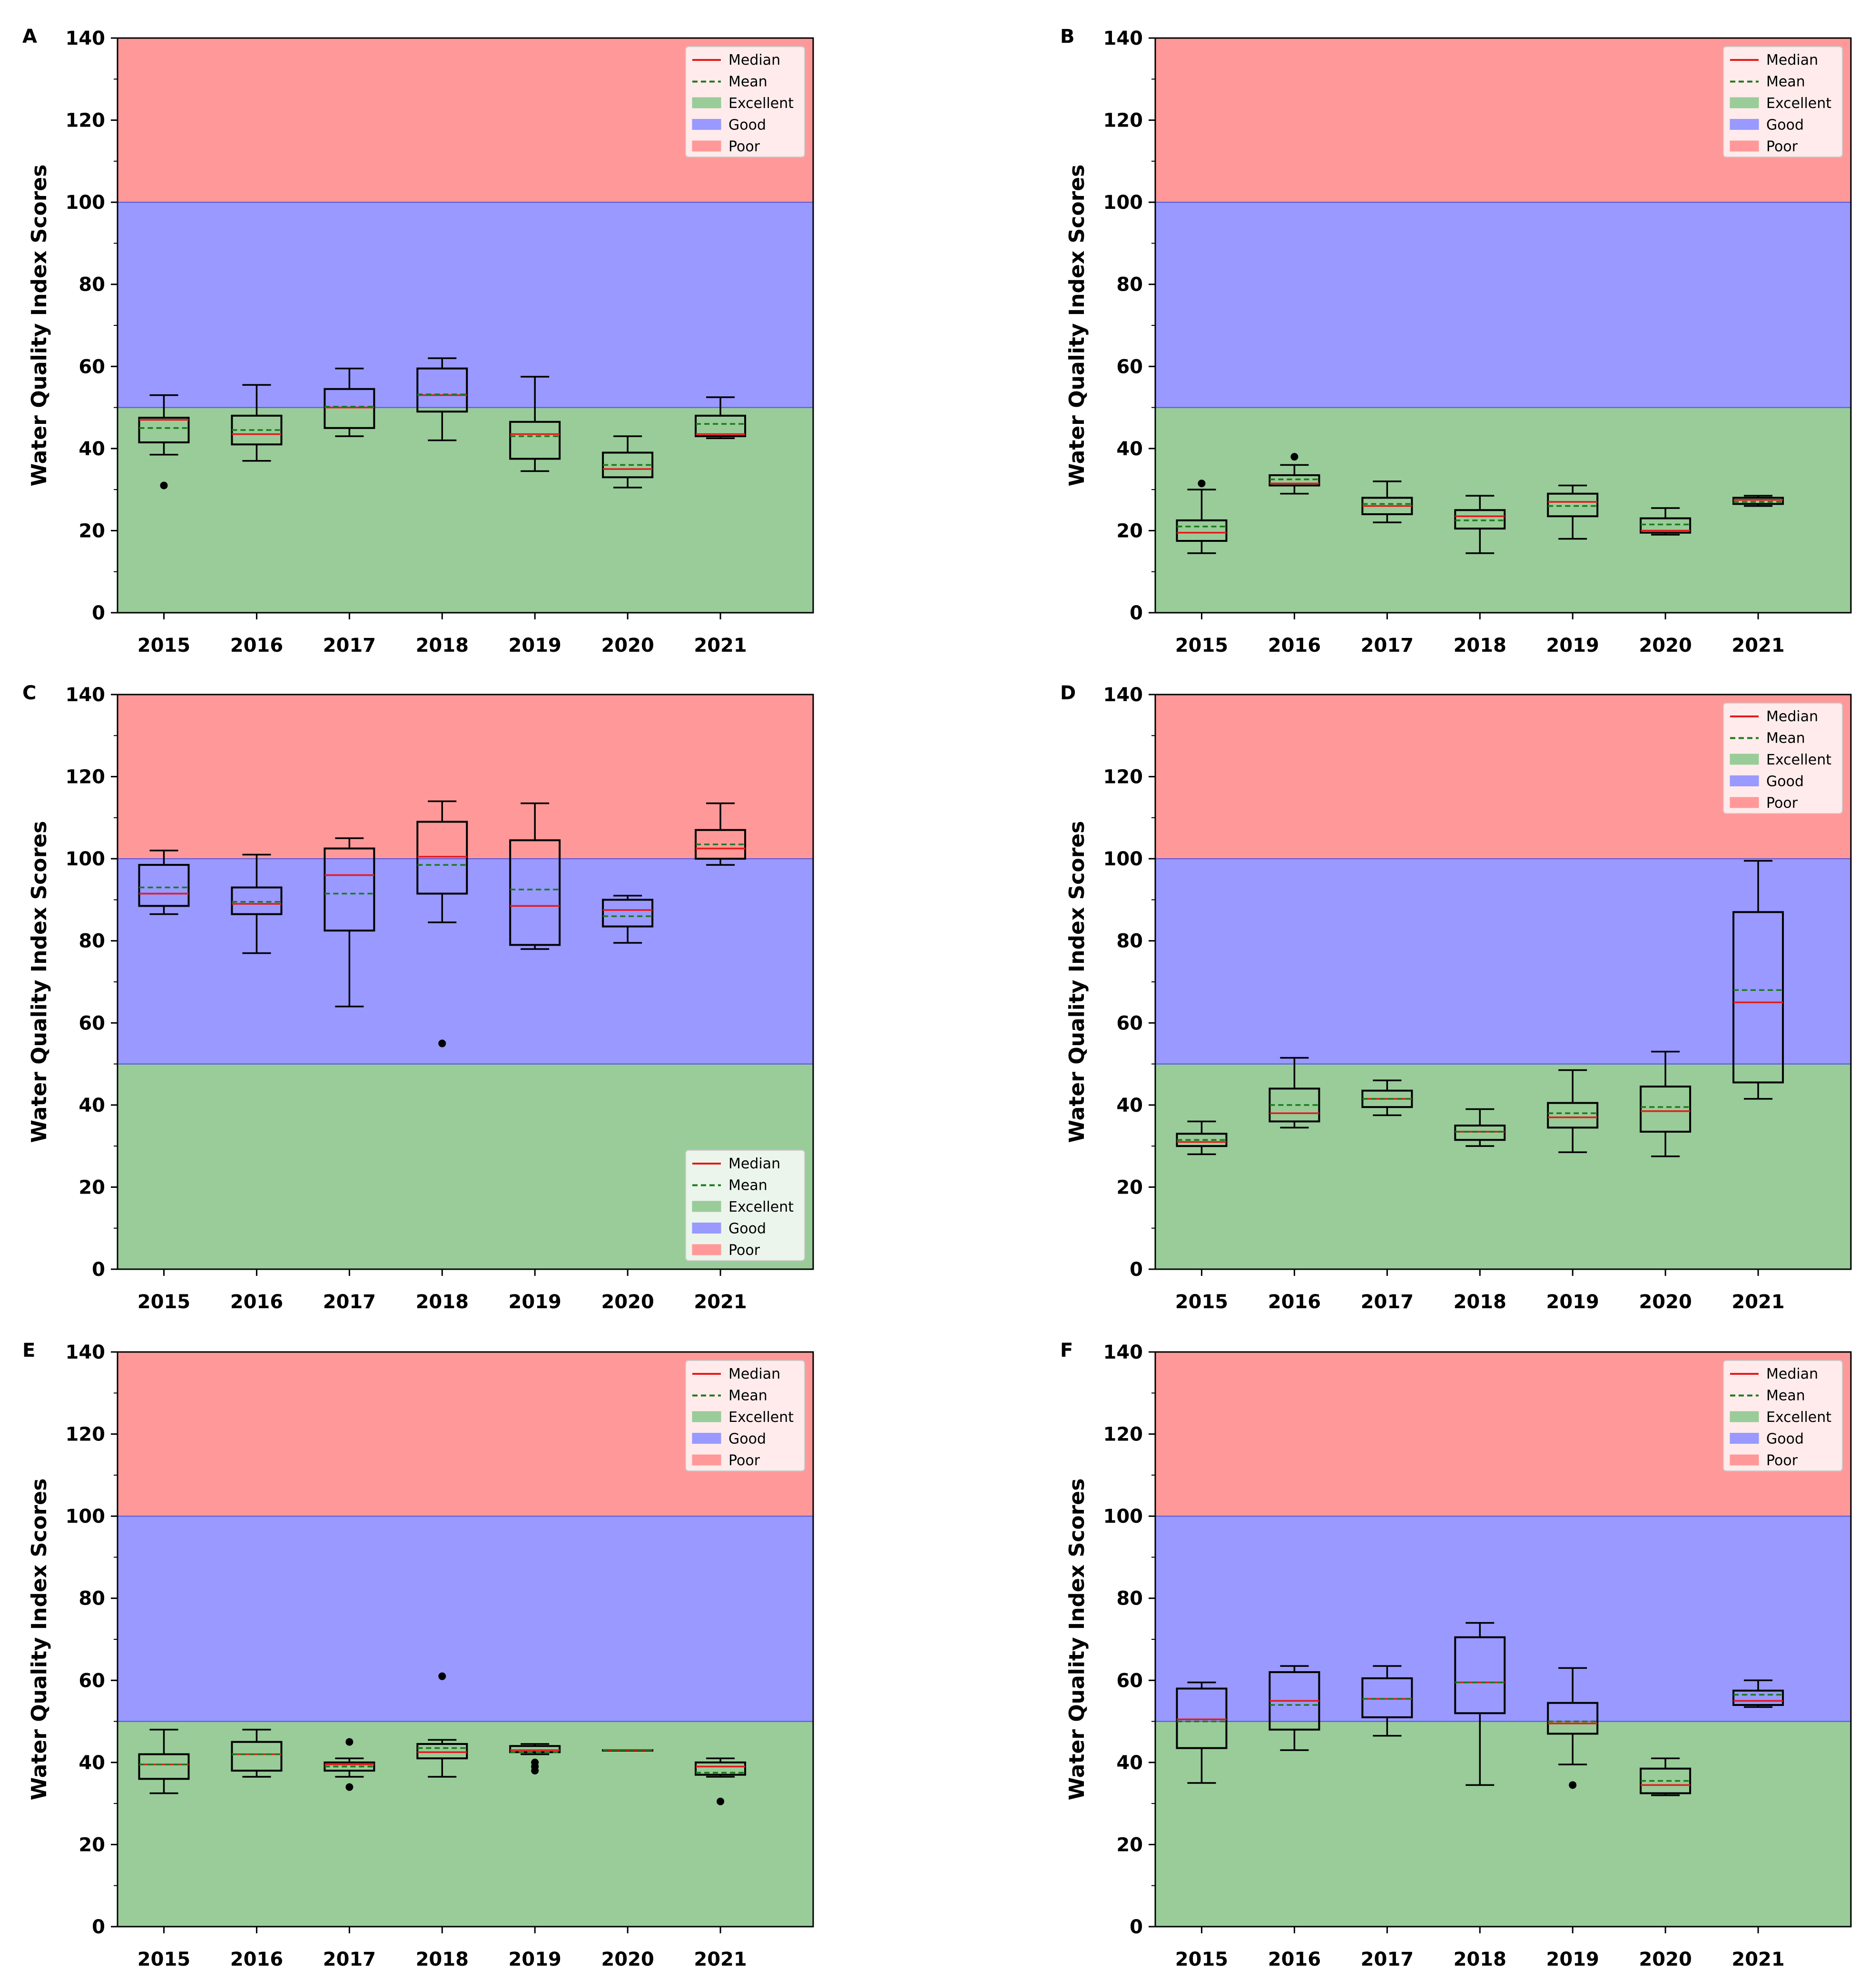  Describe the element at coordinates (465, 1824) in the screenshot. I see `band-excellent` at that location.